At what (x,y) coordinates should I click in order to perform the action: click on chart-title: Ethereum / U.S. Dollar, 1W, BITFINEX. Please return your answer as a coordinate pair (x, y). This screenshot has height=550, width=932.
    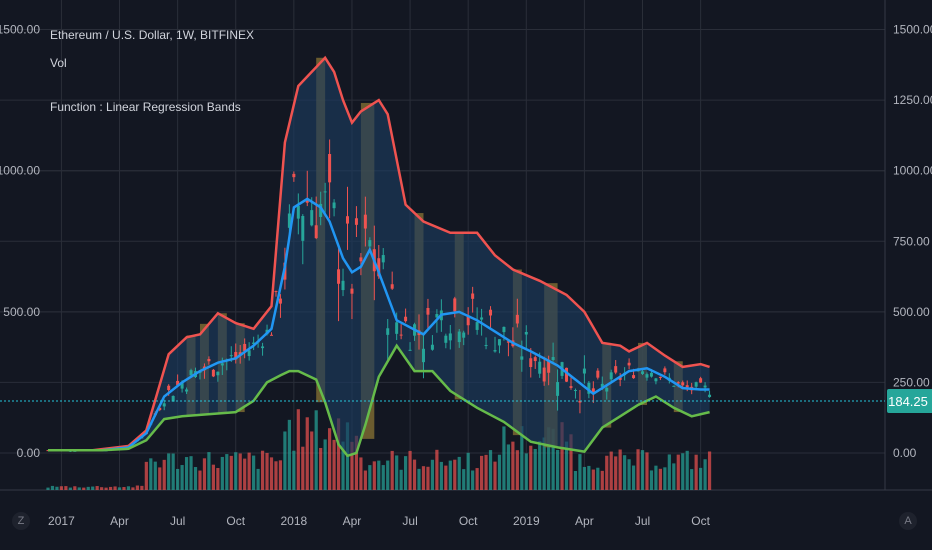
    Looking at the image, I should click on (152, 35).